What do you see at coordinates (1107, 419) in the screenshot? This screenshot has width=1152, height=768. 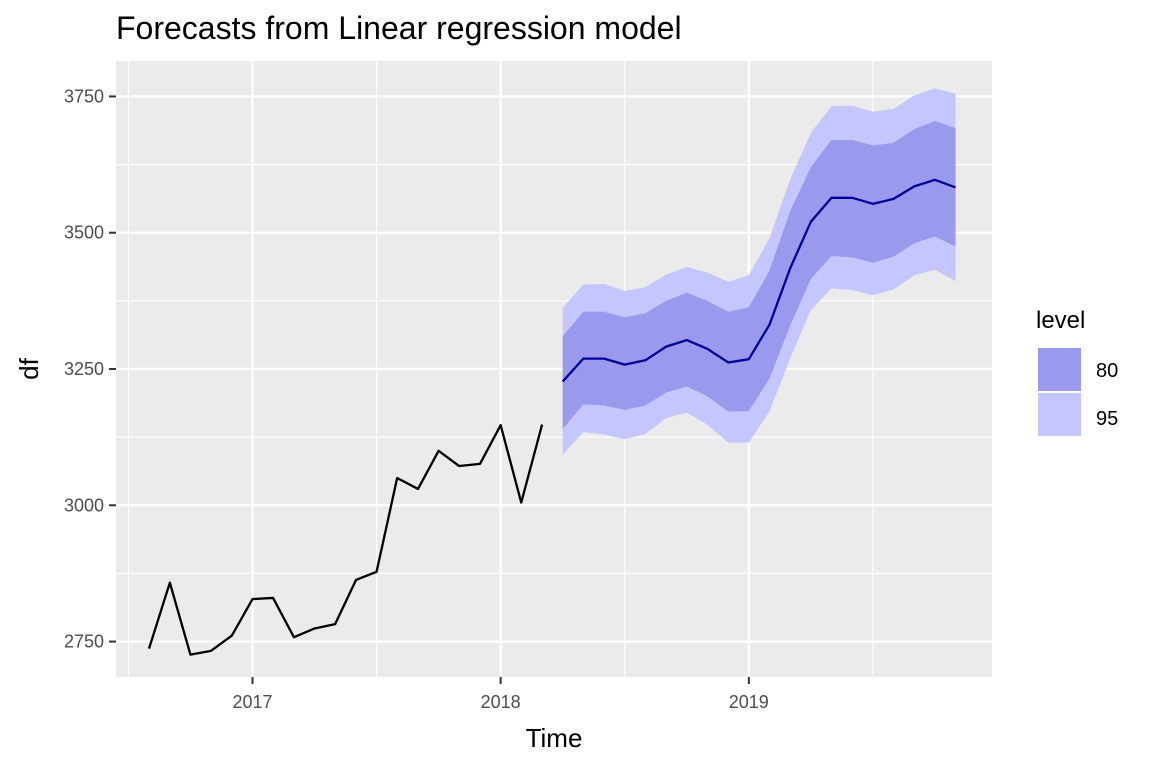 I see `legend-label-95: 95` at bounding box center [1107, 419].